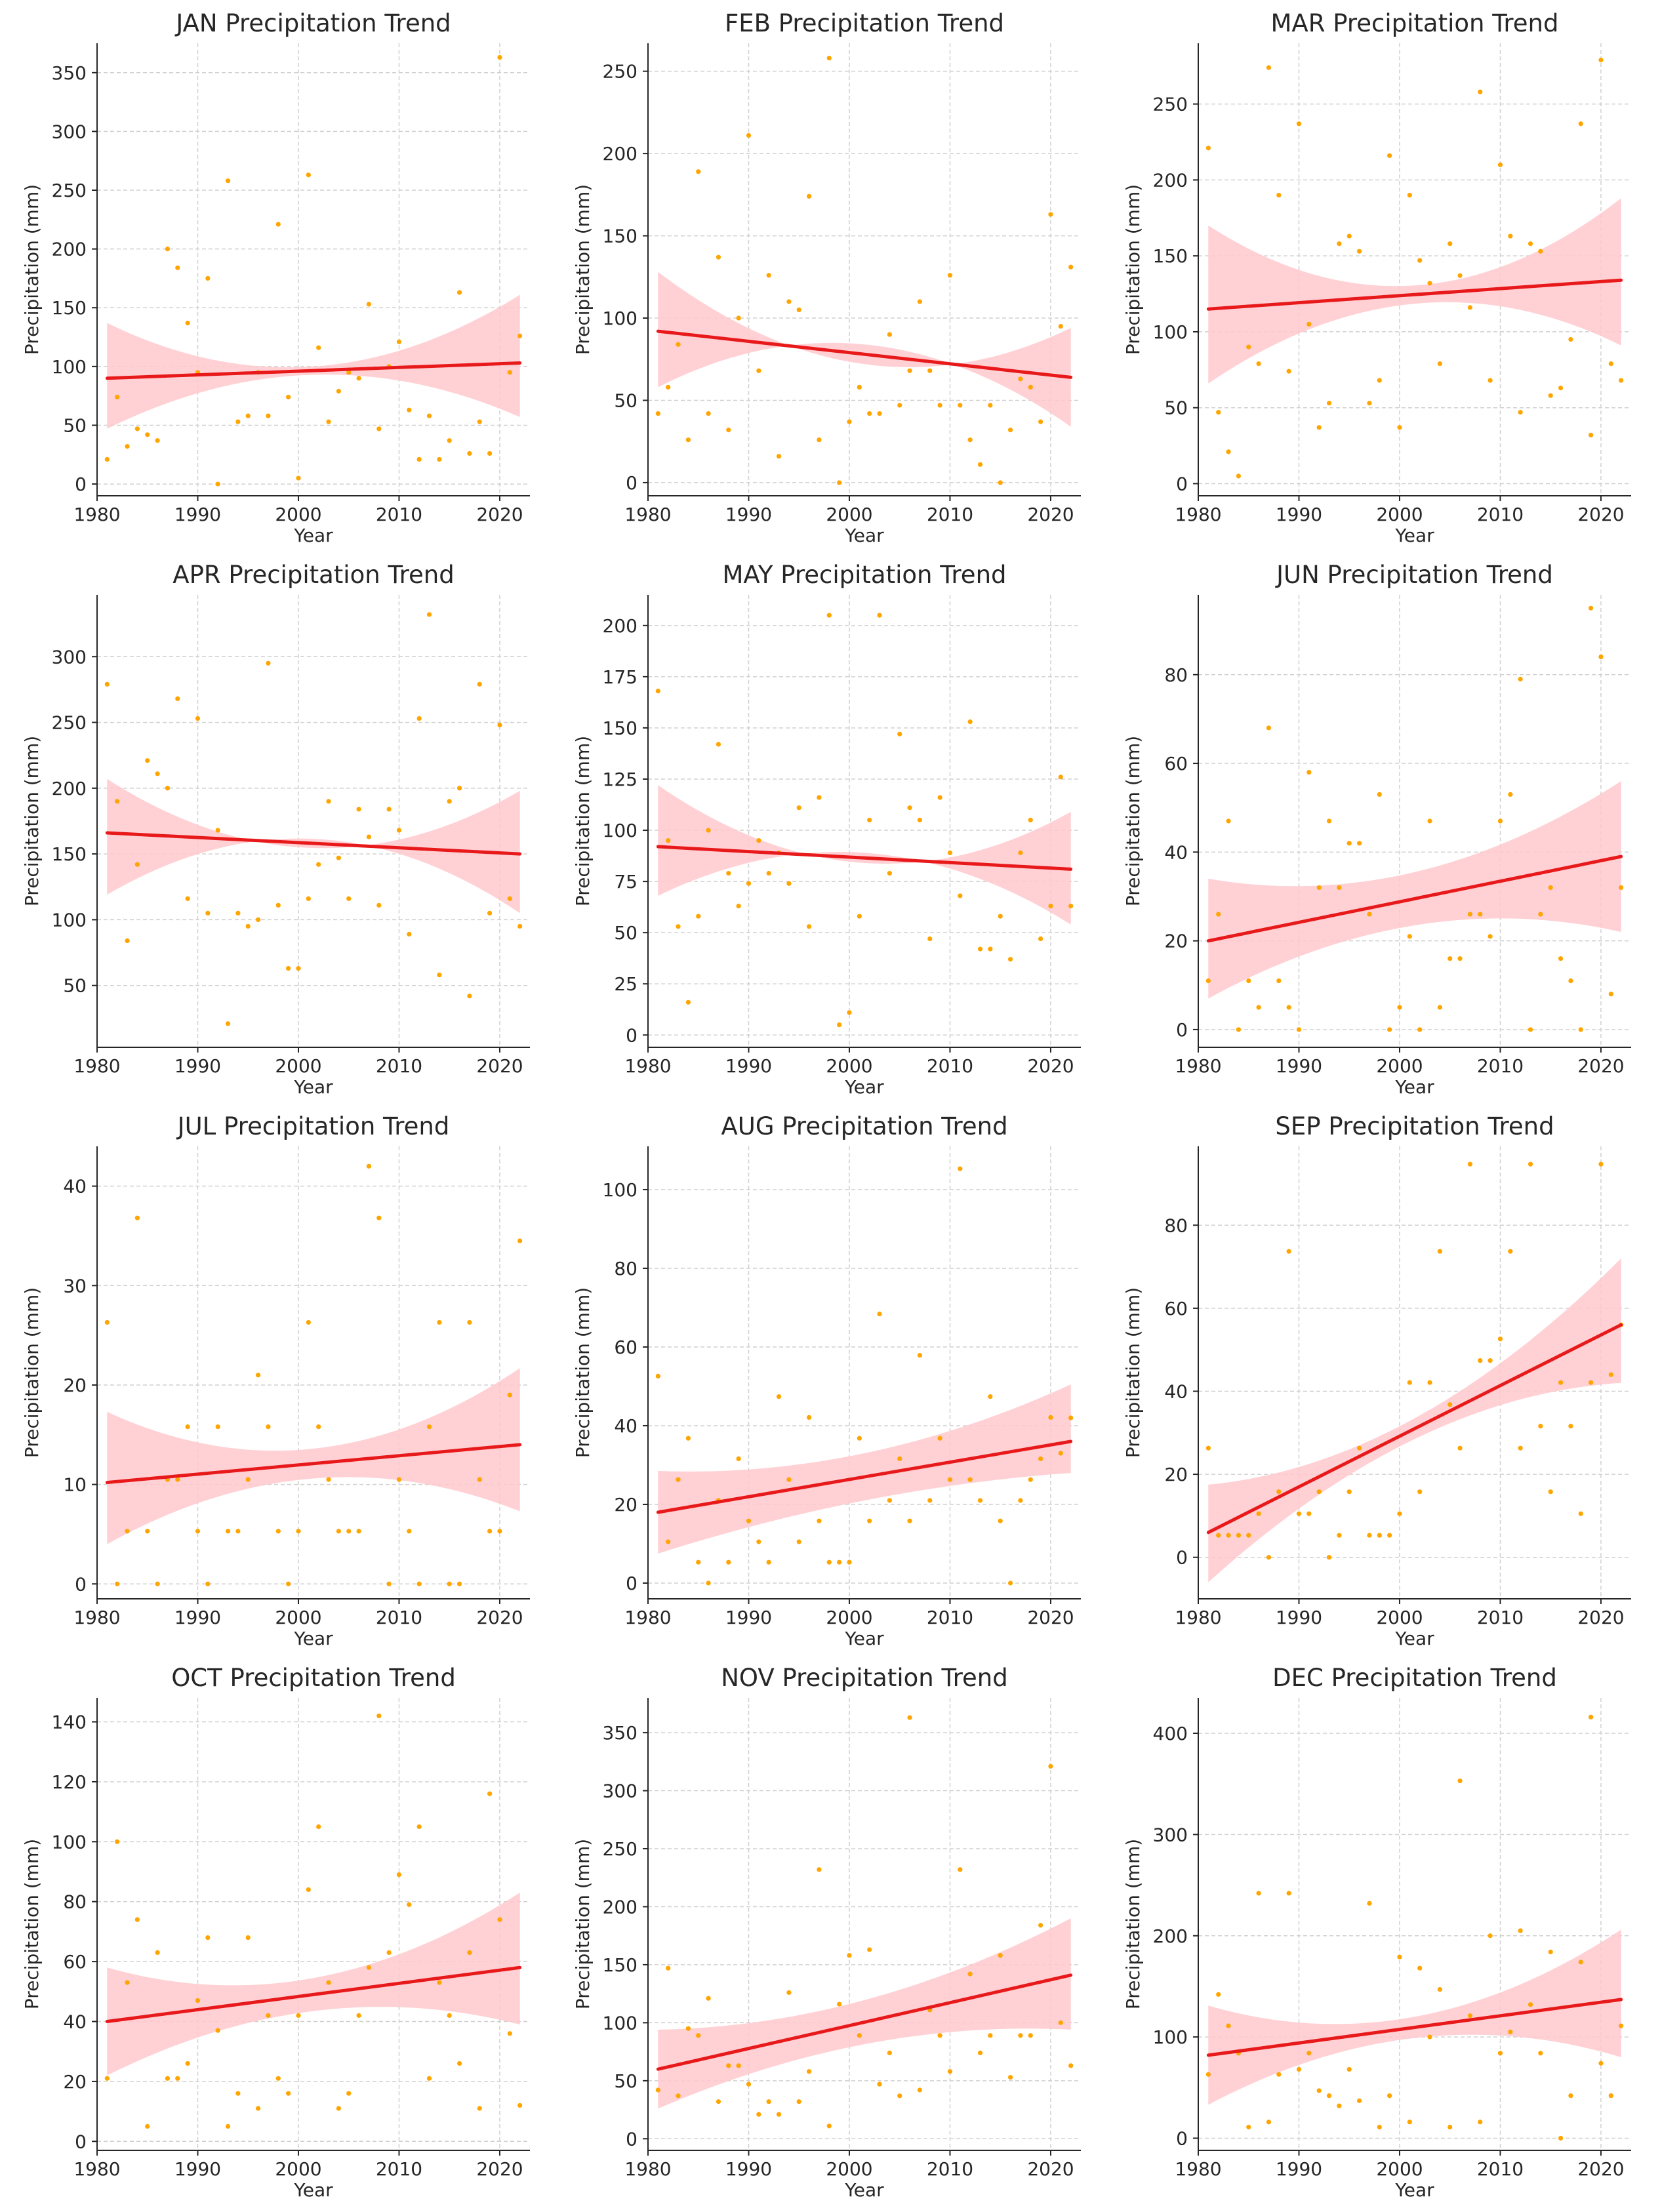  What do you see at coordinates (1176, 1309) in the screenshot?
I see `y-tick-label: 60` at bounding box center [1176, 1309].